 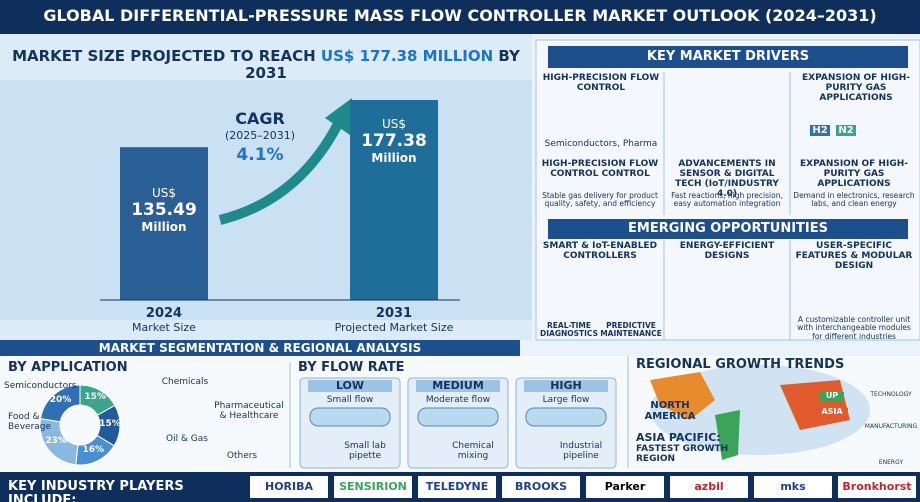 What do you see at coordinates (832, 396) in the screenshot?
I see `badge: UP` at bounding box center [832, 396].